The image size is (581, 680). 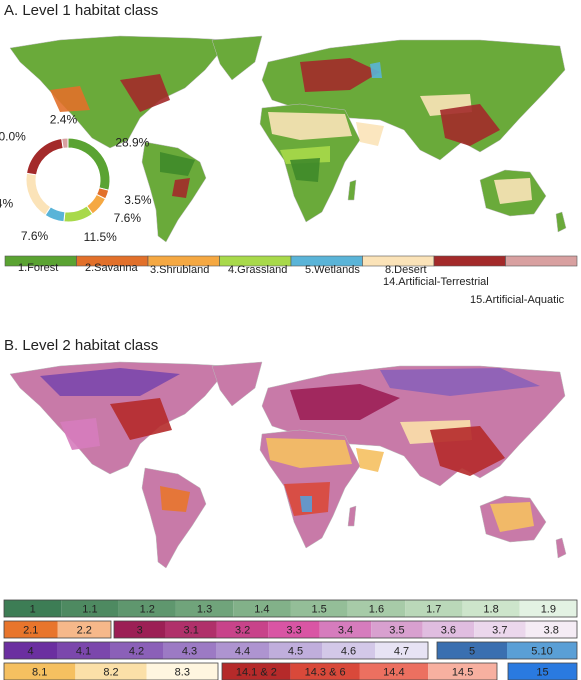 What do you see at coordinates (242, 630) in the screenshot?
I see `legend-label: 3.2` at bounding box center [242, 630].